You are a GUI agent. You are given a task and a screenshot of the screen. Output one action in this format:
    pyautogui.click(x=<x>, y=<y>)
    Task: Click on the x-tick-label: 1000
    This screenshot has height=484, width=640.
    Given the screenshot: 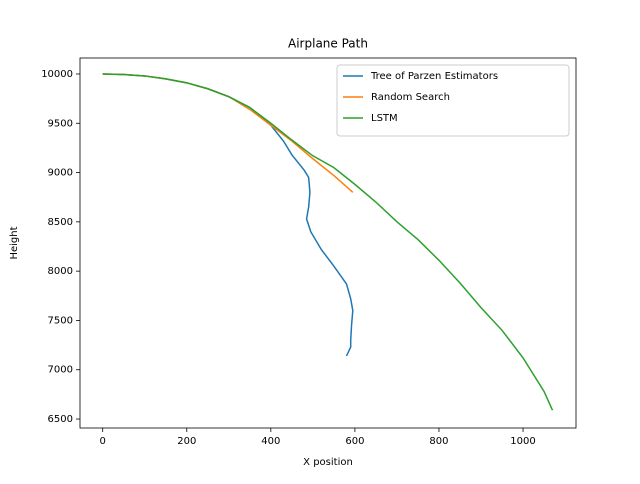 What is the action you would take?
    pyautogui.click(x=522, y=441)
    